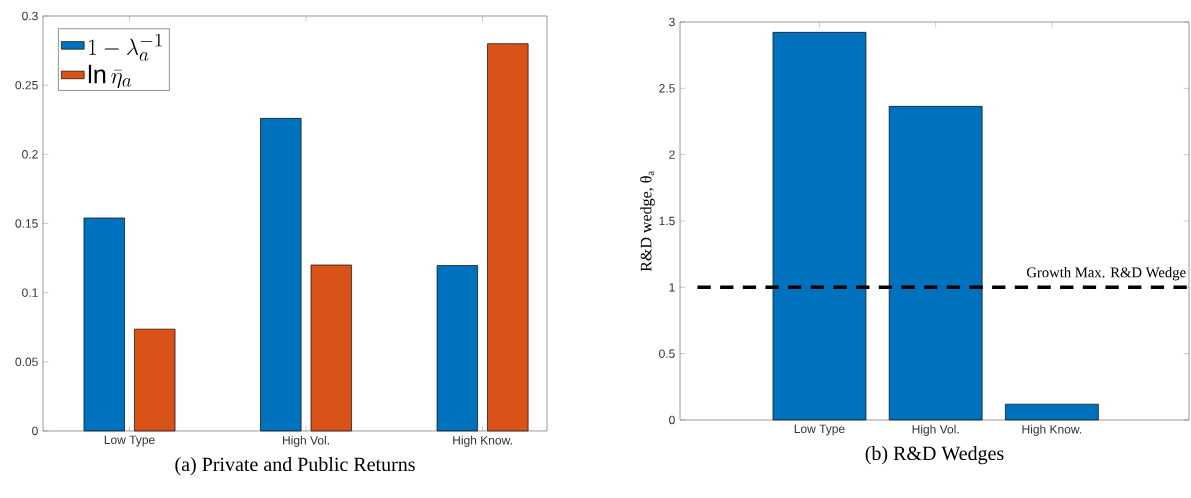 The height and width of the screenshot is (498, 1191). I want to click on y-tick-label: 0.15, so click(26, 223).